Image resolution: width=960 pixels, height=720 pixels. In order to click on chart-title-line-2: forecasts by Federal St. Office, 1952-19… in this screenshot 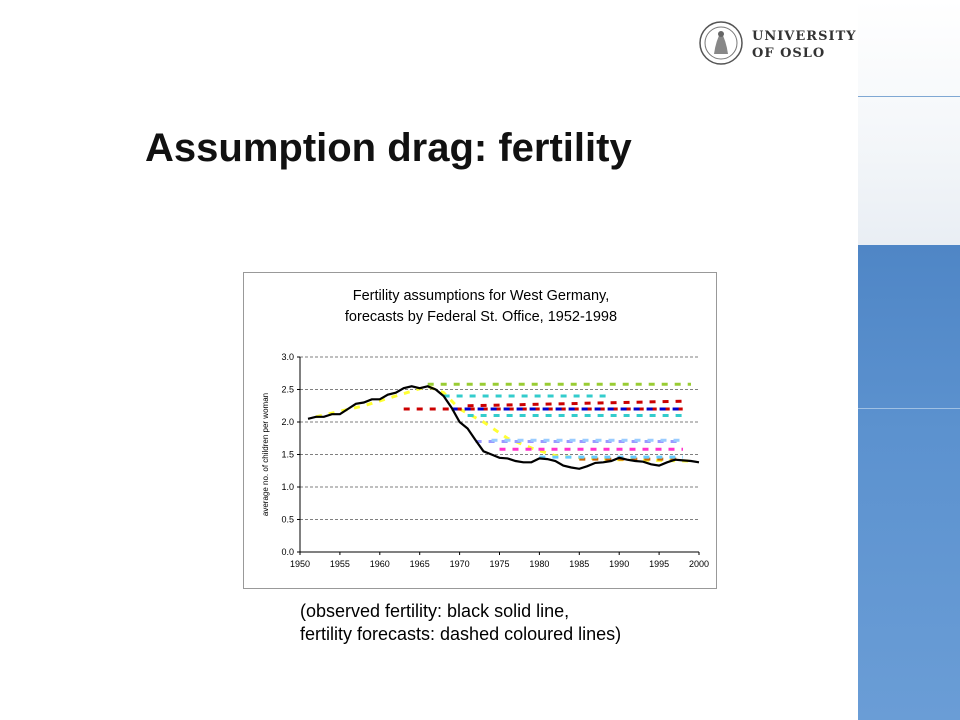, I will do `click(481, 317)`.